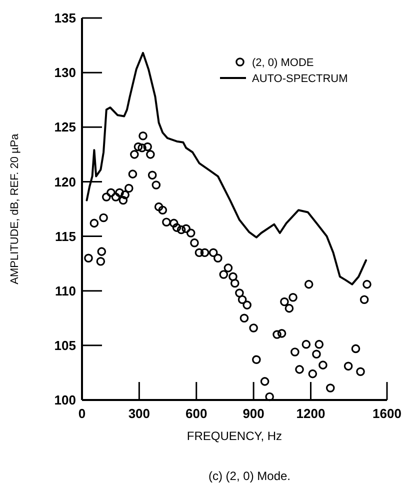  What do you see at coordinates (283, 62) in the screenshot?
I see `legend-label: (2, 0) MODE` at bounding box center [283, 62].